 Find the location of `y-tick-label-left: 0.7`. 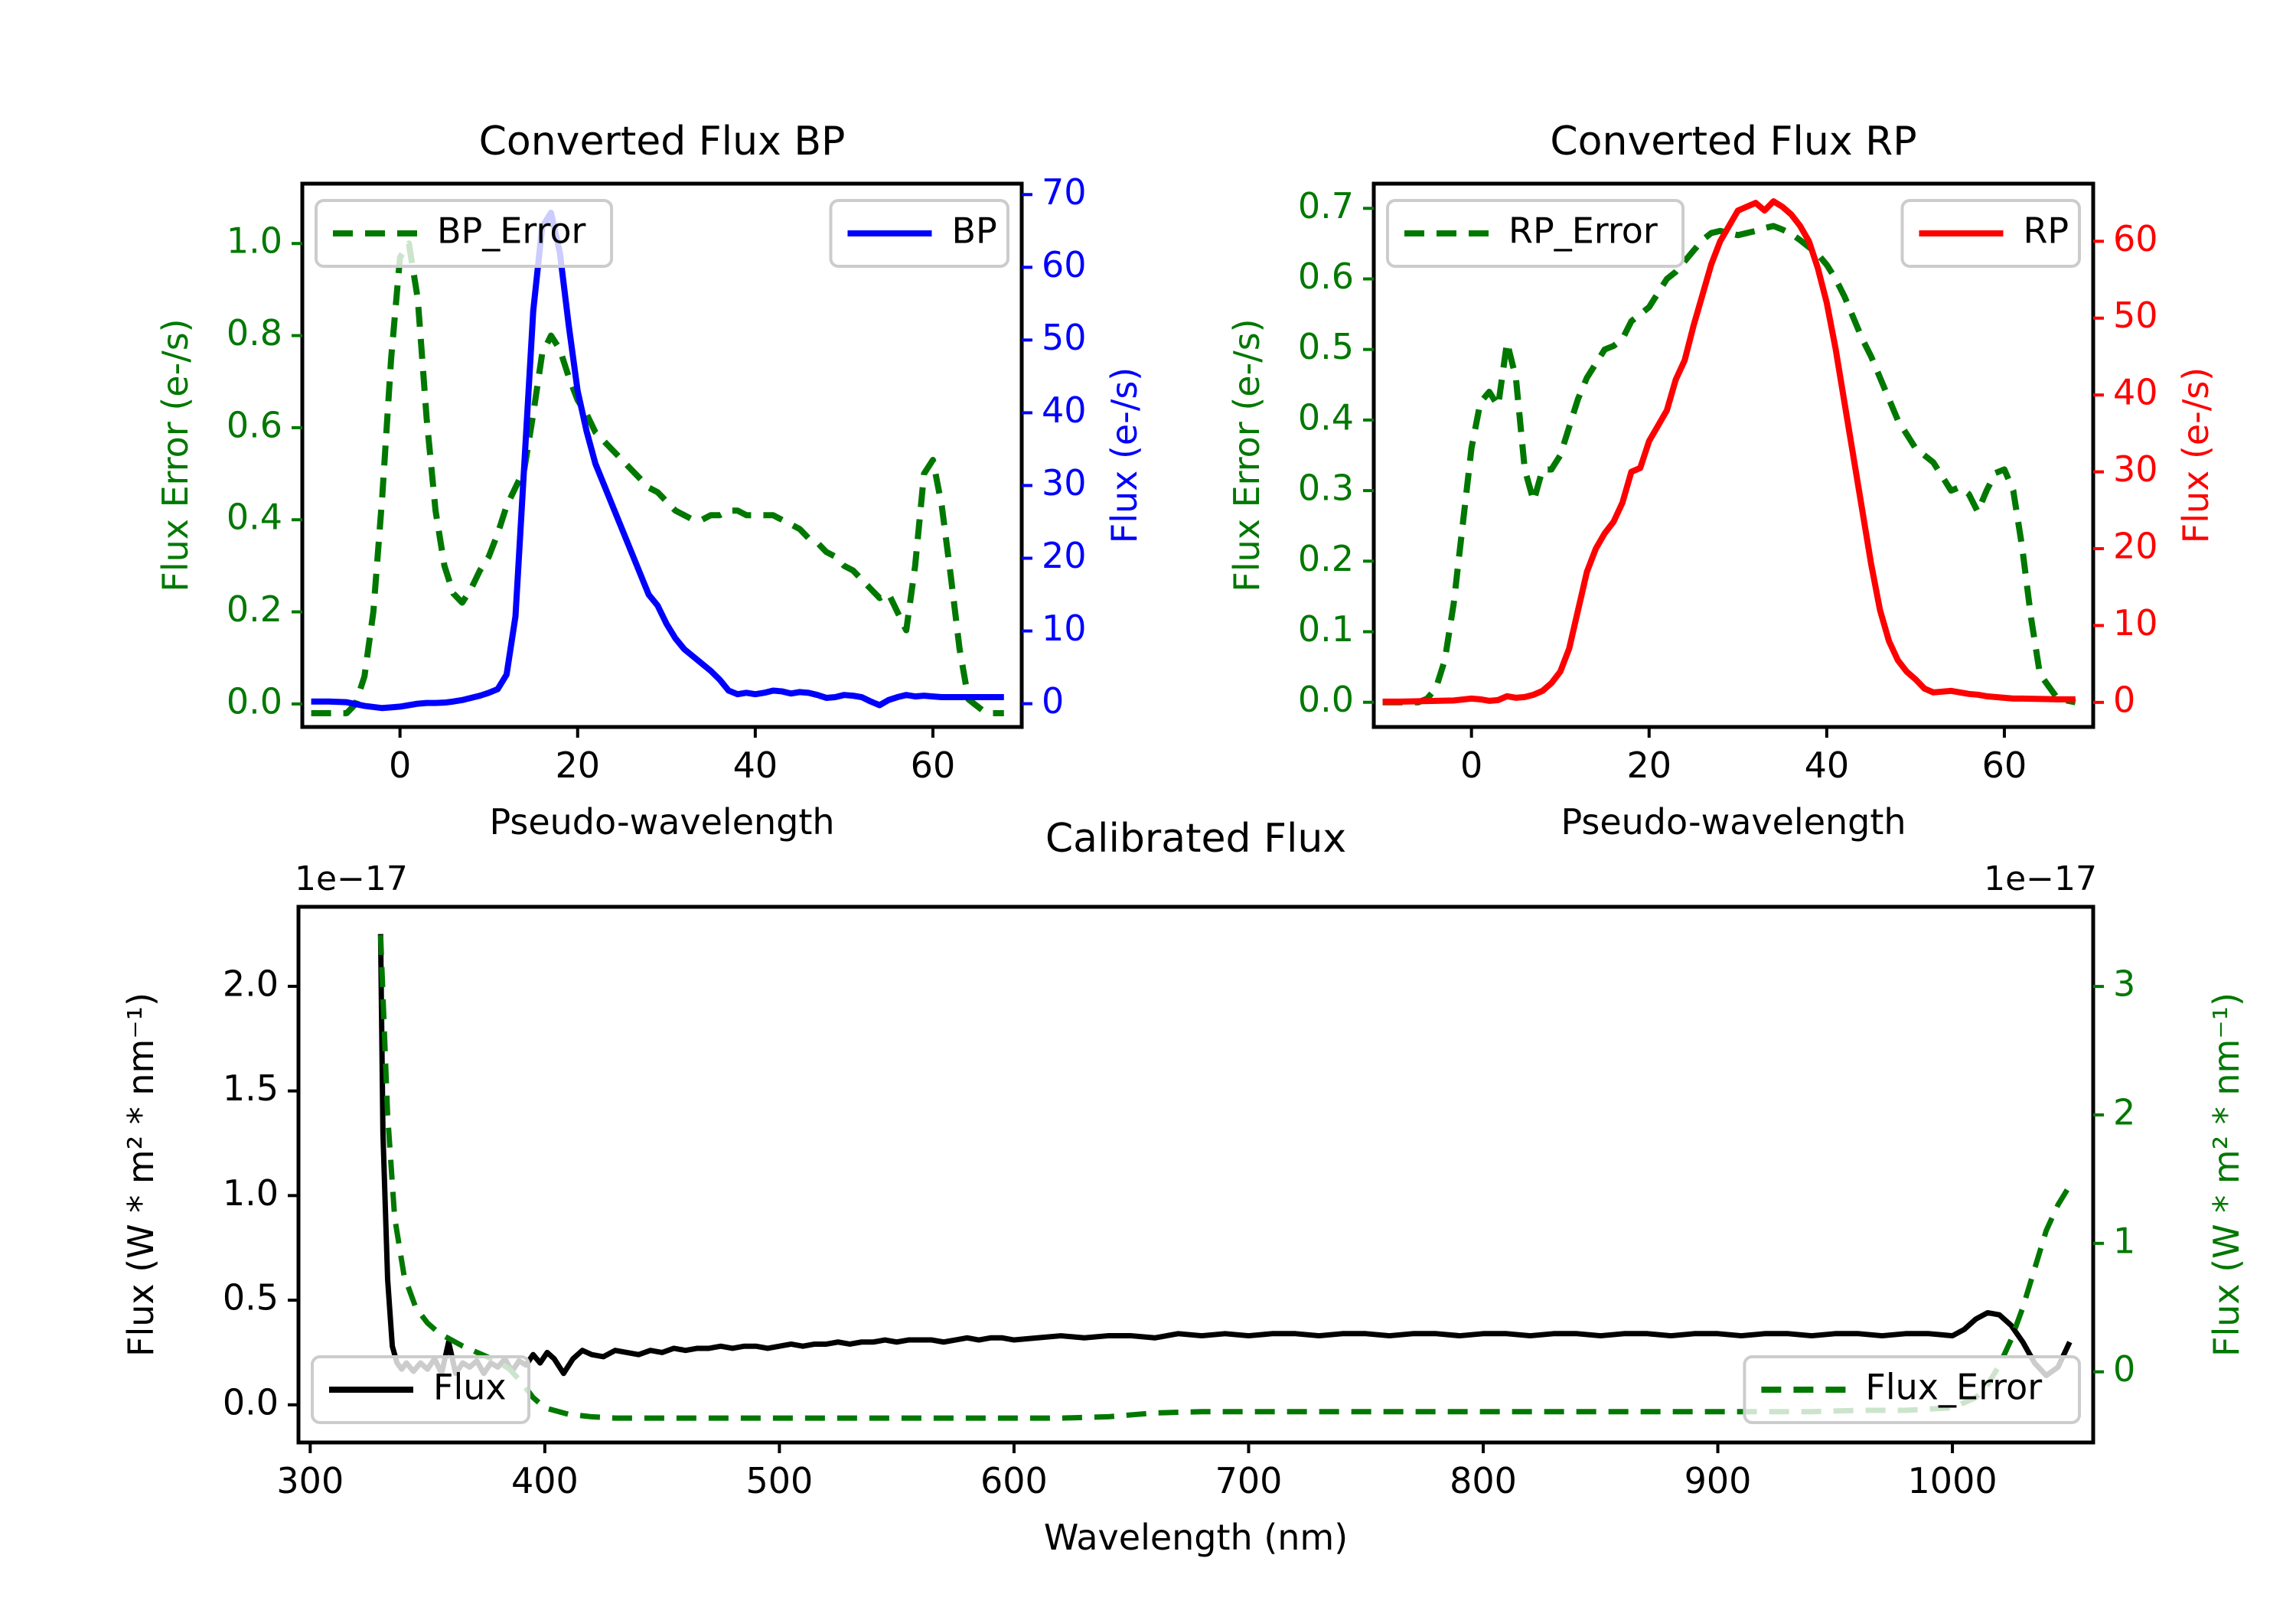

y-tick-label-left: 0.7 is located at coordinates (1326, 206).